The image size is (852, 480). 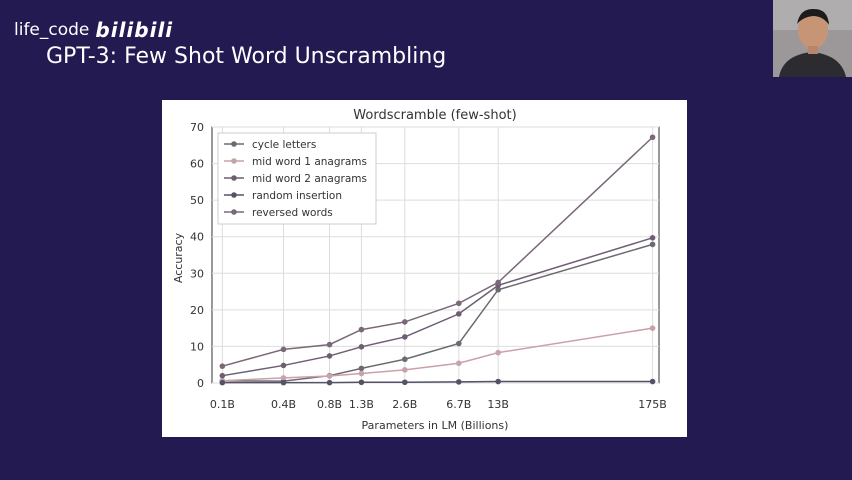 What do you see at coordinates (197, 127) in the screenshot?
I see `y-tick-label: 70` at bounding box center [197, 127].